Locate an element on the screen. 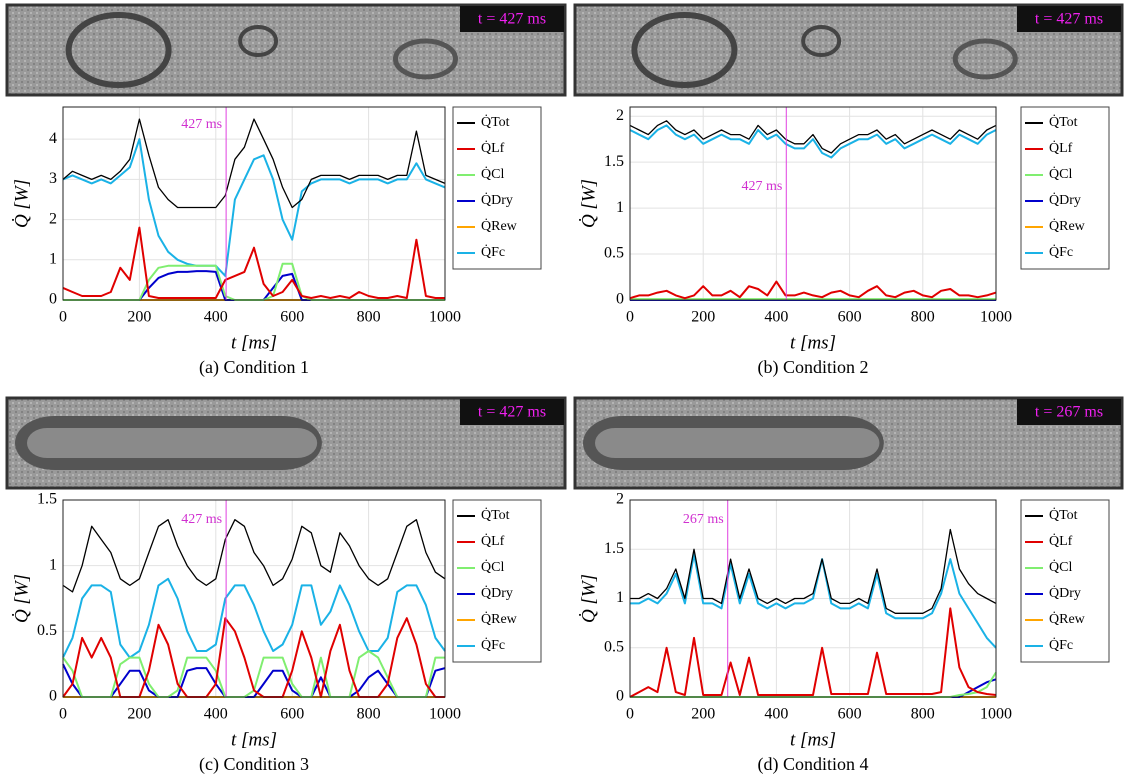  y-tick-label: 4 is located at coordinates (53, 138).